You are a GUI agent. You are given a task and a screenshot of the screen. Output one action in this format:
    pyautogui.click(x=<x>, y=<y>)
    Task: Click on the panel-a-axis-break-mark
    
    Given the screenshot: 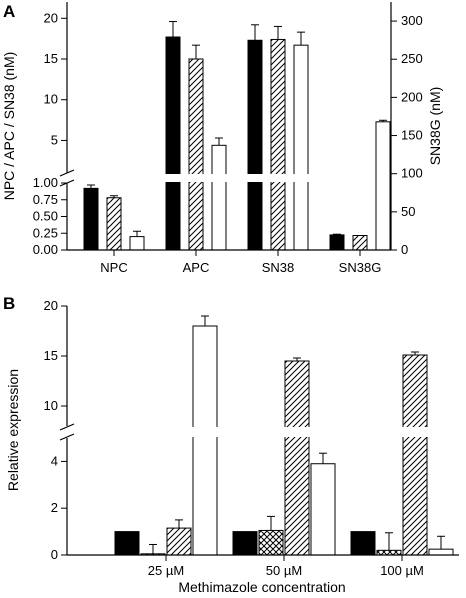 What is the action you would take?
    pyautogui.click(x=67, y=178)
    